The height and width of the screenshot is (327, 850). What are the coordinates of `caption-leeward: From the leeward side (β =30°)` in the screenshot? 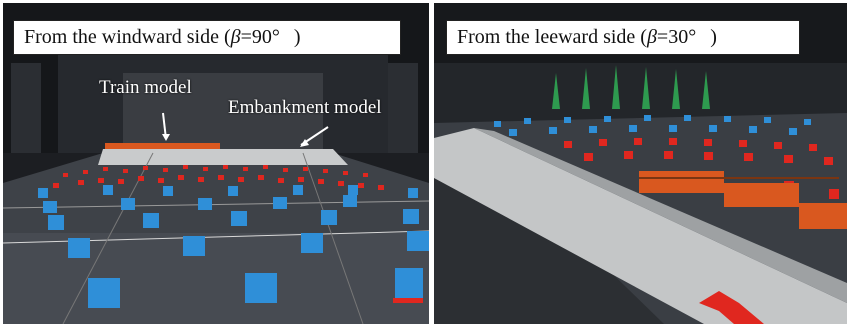 It's located at (623, 37).